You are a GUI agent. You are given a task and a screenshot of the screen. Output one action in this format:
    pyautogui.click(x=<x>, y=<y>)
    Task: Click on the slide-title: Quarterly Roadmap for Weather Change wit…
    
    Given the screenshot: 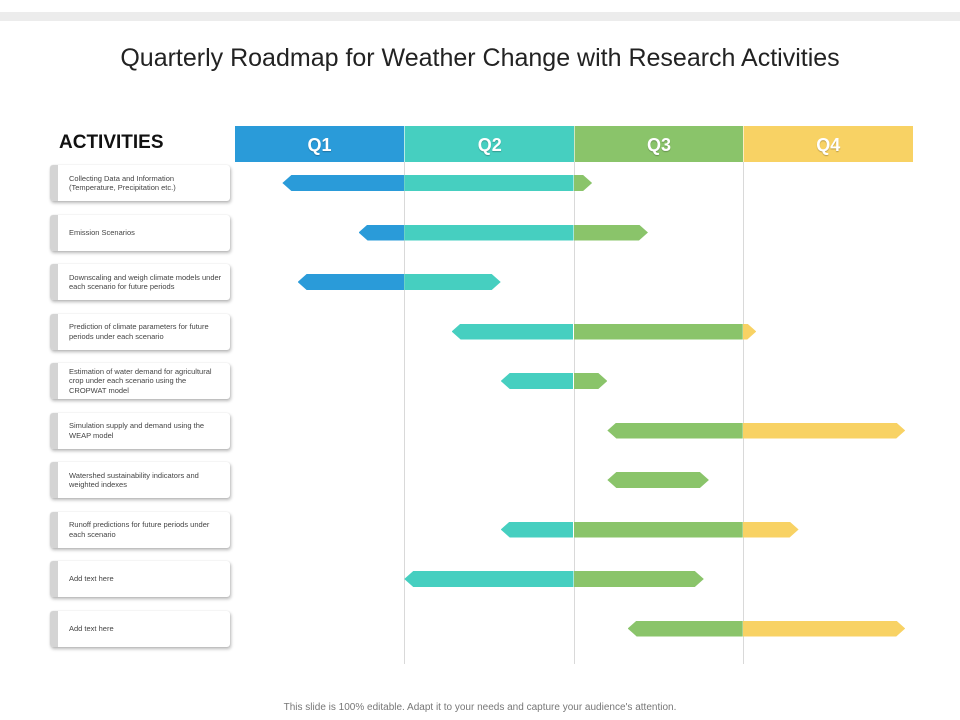 What is the action you would take?
    pyautogui.click(x=480, y=58)
    